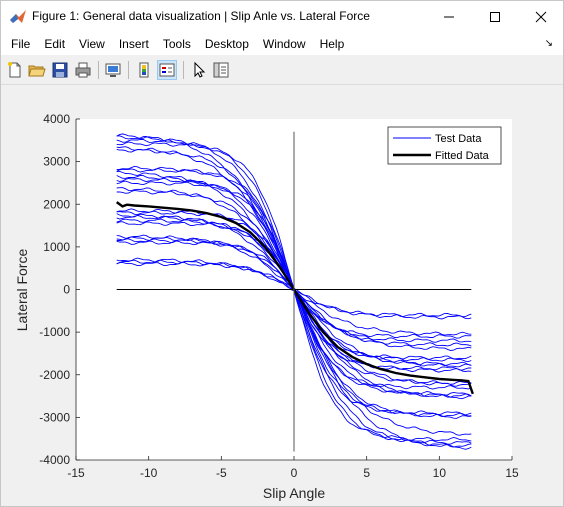  I want to click on x-tick-label: -5, so click(221, 473).